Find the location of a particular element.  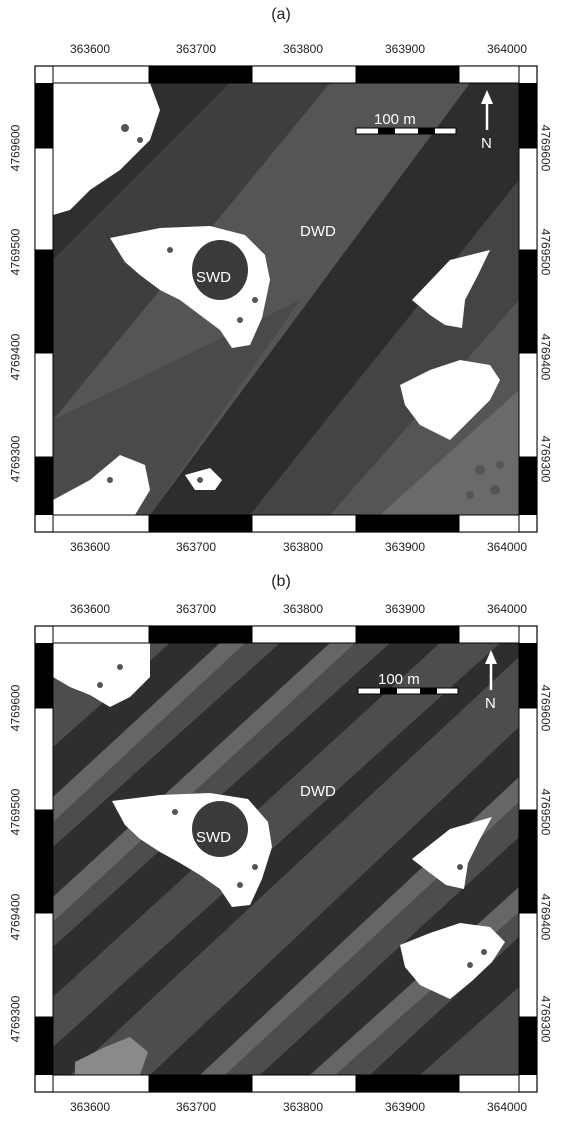

panel-label: (a) is located at coordinates (281, 14).